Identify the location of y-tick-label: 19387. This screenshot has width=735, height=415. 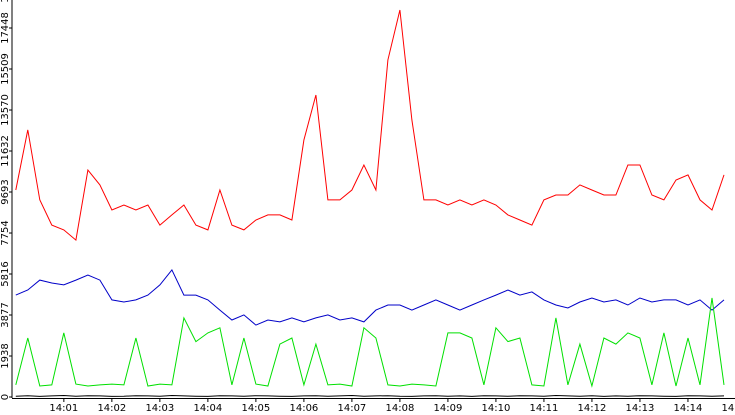
(5, 1).